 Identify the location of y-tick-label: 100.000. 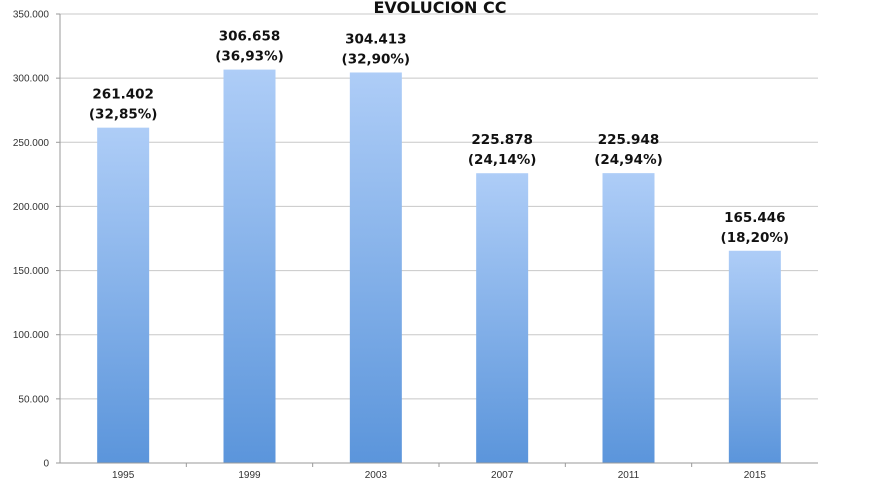
(31, 335).